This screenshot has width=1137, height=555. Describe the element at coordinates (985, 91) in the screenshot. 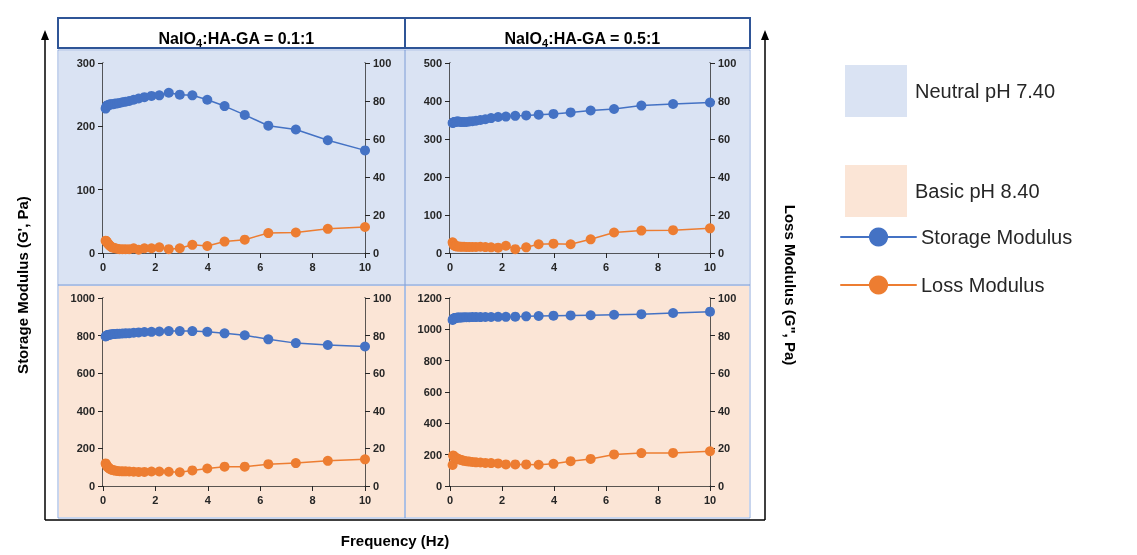

I see `text: Neutral pH 7.40` at that location.